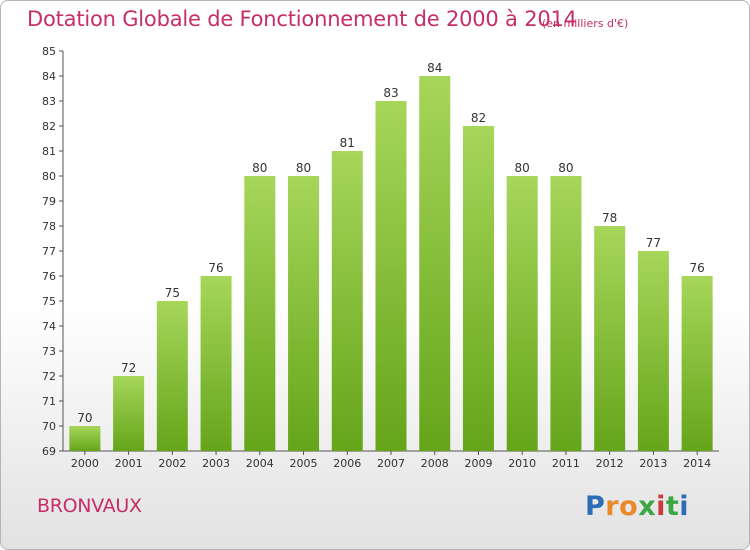  I want to click on y-tick-label: 71, so click(49, 401).